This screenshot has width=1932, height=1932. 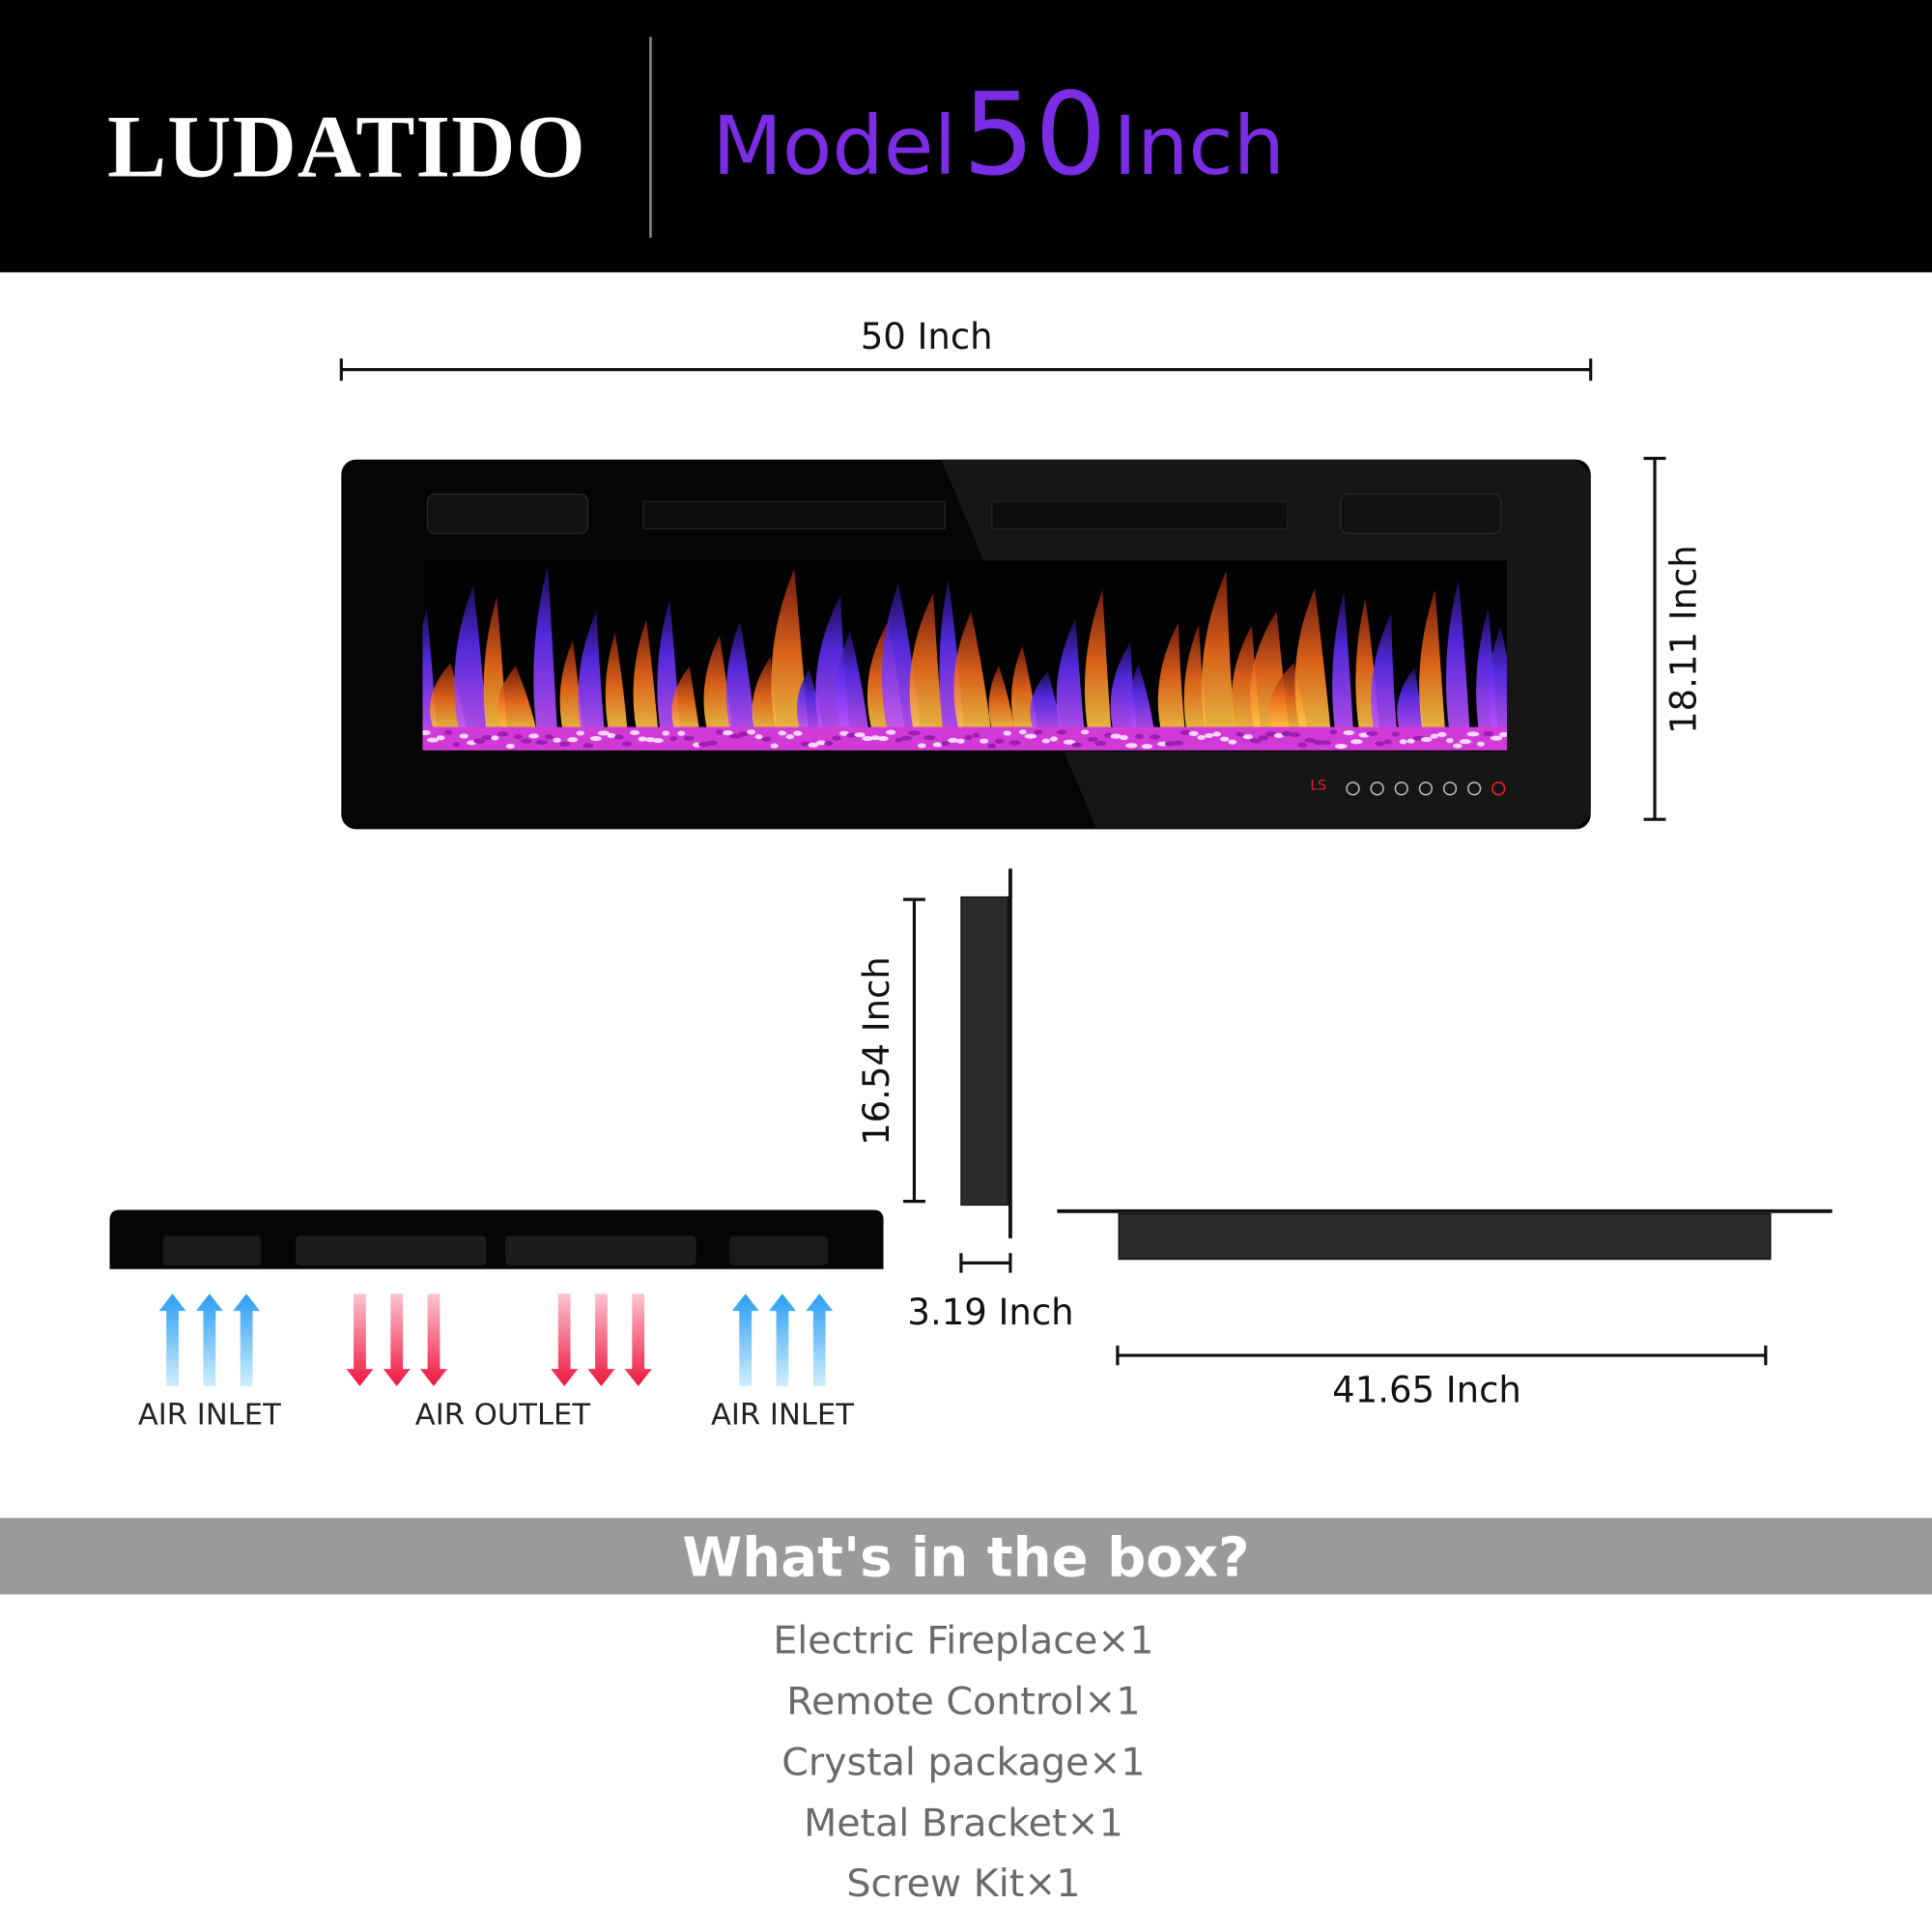 I want to click on dim-height: 18.11 Inch, so click(x=1683, y=639).